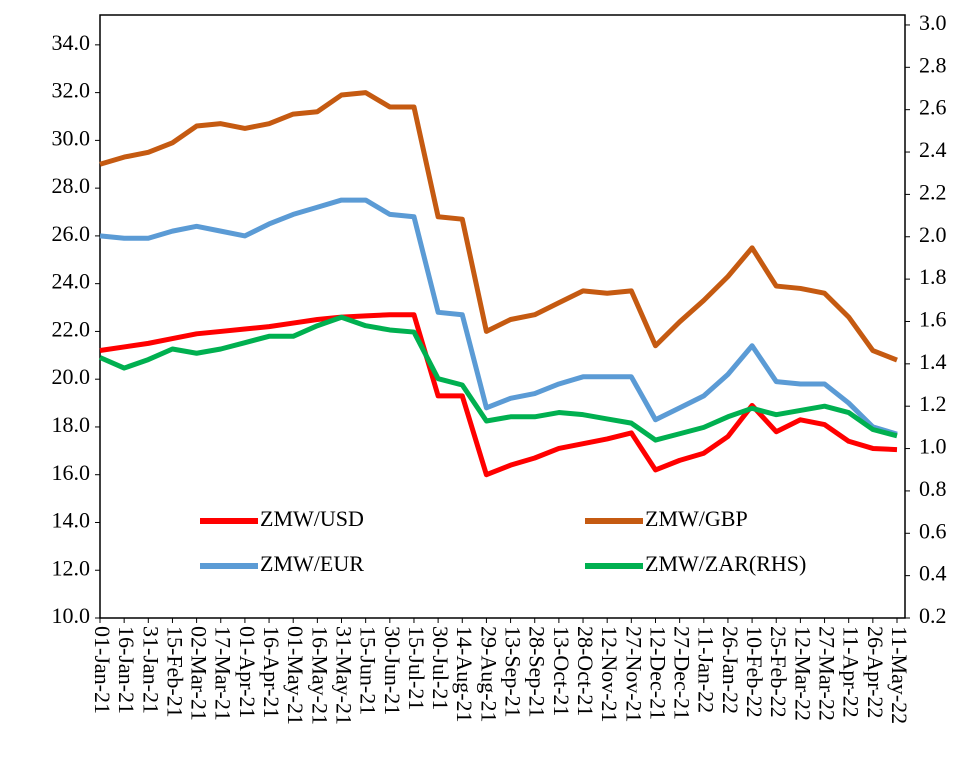 The image size is (978, 768). What do you see at coordinates (609, 674) in the screenshot?
I see `x-tick-label: 12-Nov-21` at bounding box center [609, 674].